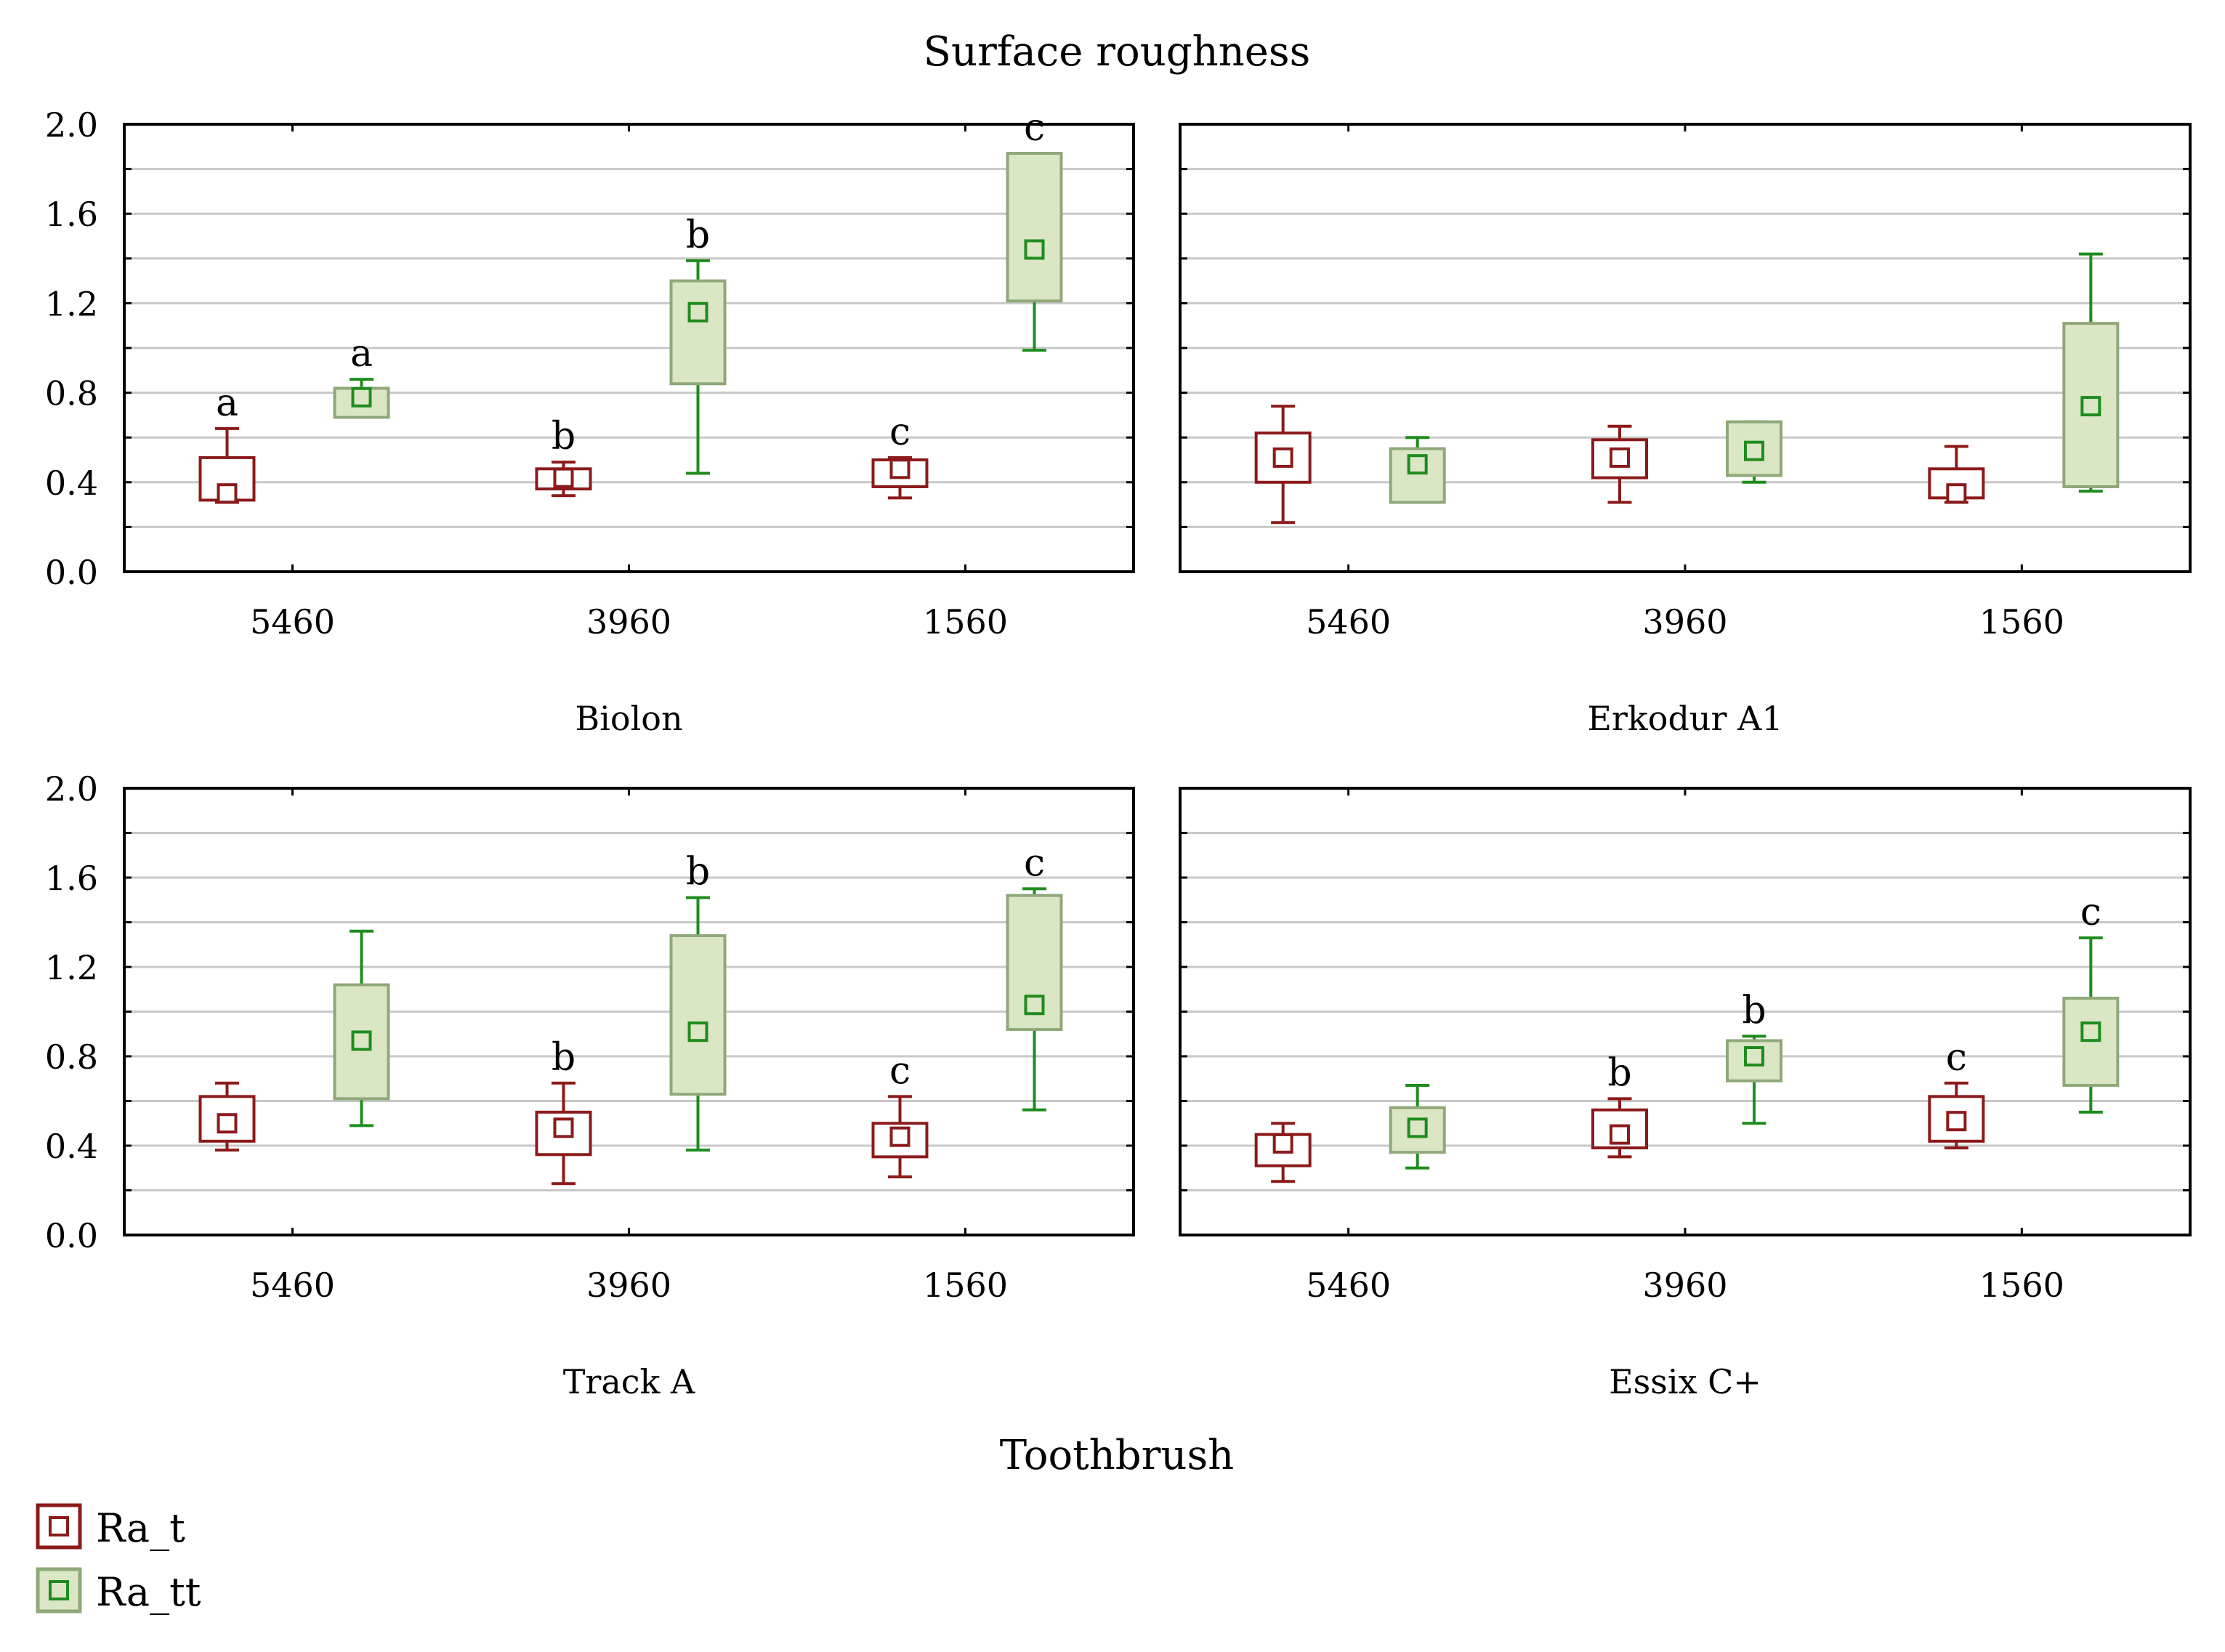  I want to click on panel-title: Essix C+, so click(1685, 1381).